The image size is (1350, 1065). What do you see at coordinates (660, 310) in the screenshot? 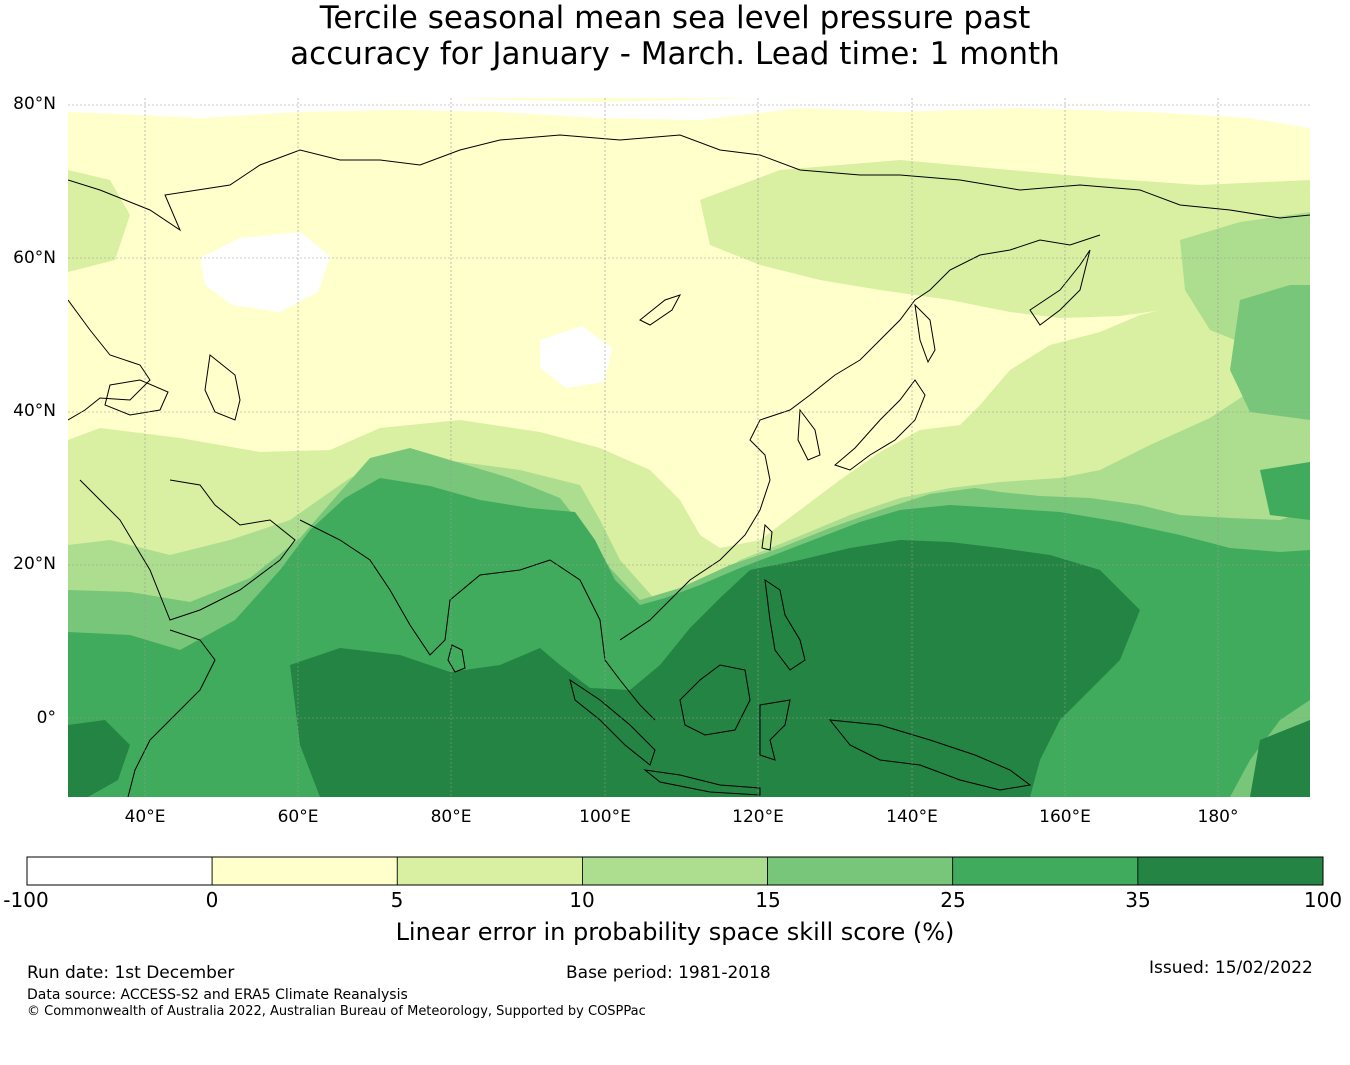
I see `coastline-baikal` at bounding box center [660, 310].